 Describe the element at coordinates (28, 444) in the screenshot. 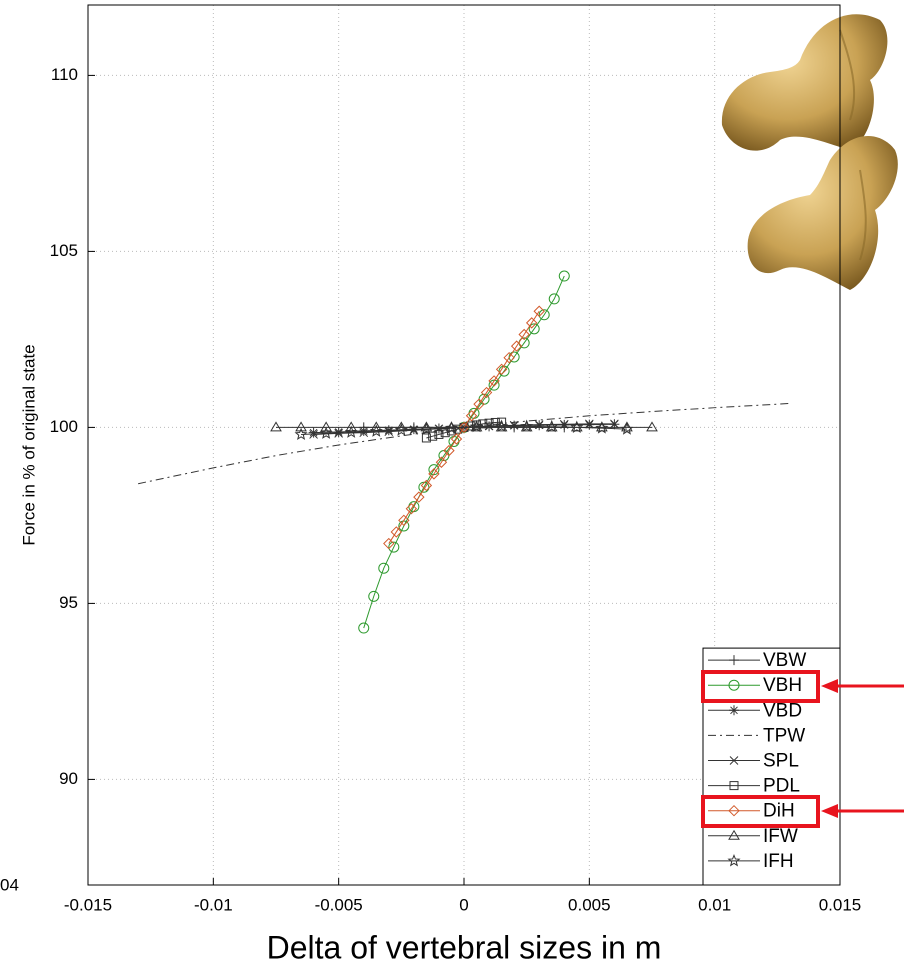

I see `y-axis-label: Force in % of original state` at that location.